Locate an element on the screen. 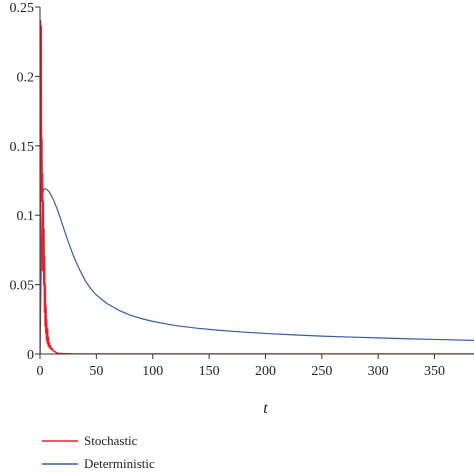 The width and height of the screenshot is (474, 474). x-axis-label: t is located at coordinates (265, 408).